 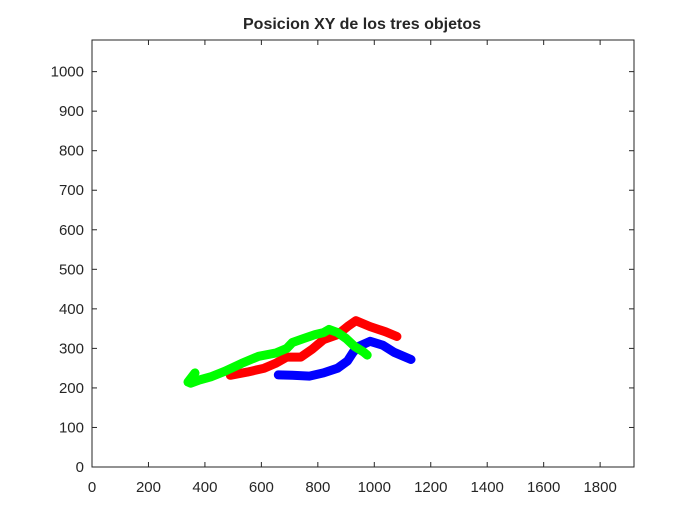 What do you see at coordinates (67, 72) in the screenshot?
I see `y-tick-label: 1000` at bounding box center [67, 72].